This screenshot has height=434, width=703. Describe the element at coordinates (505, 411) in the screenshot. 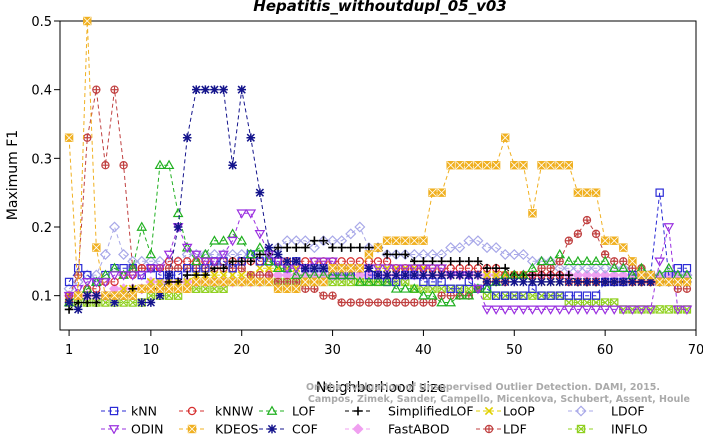

I see `legend-item-loop: LoOP` at that location.